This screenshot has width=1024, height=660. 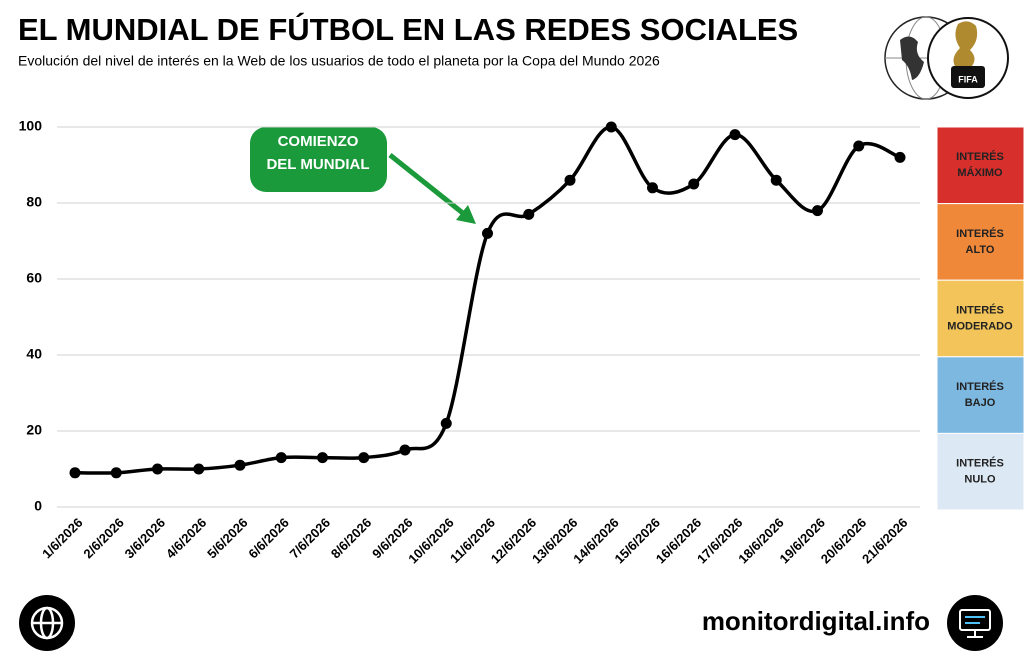 I want to click on annotation: DEL MUNDIAL, so click(x=317, y=164).